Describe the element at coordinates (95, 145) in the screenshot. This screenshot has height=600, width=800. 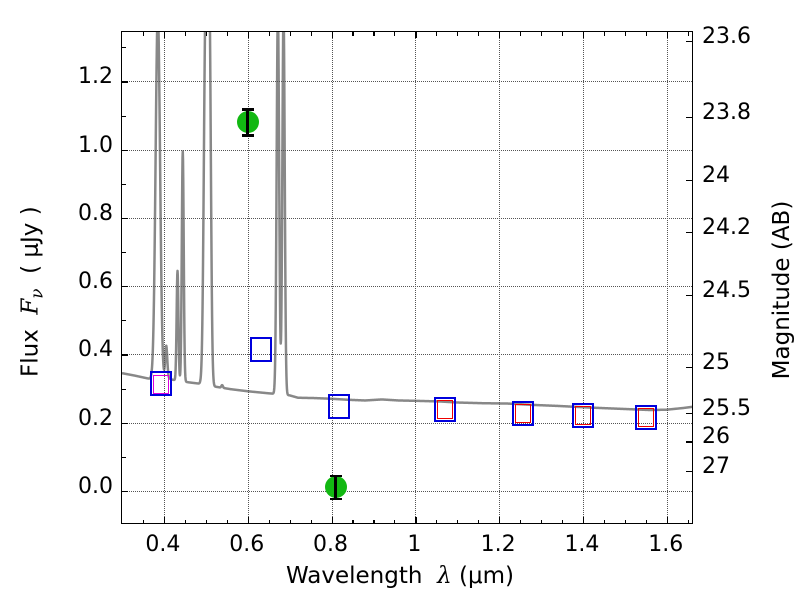
I see `y-tick-label-left-text: 1.0` at that location.